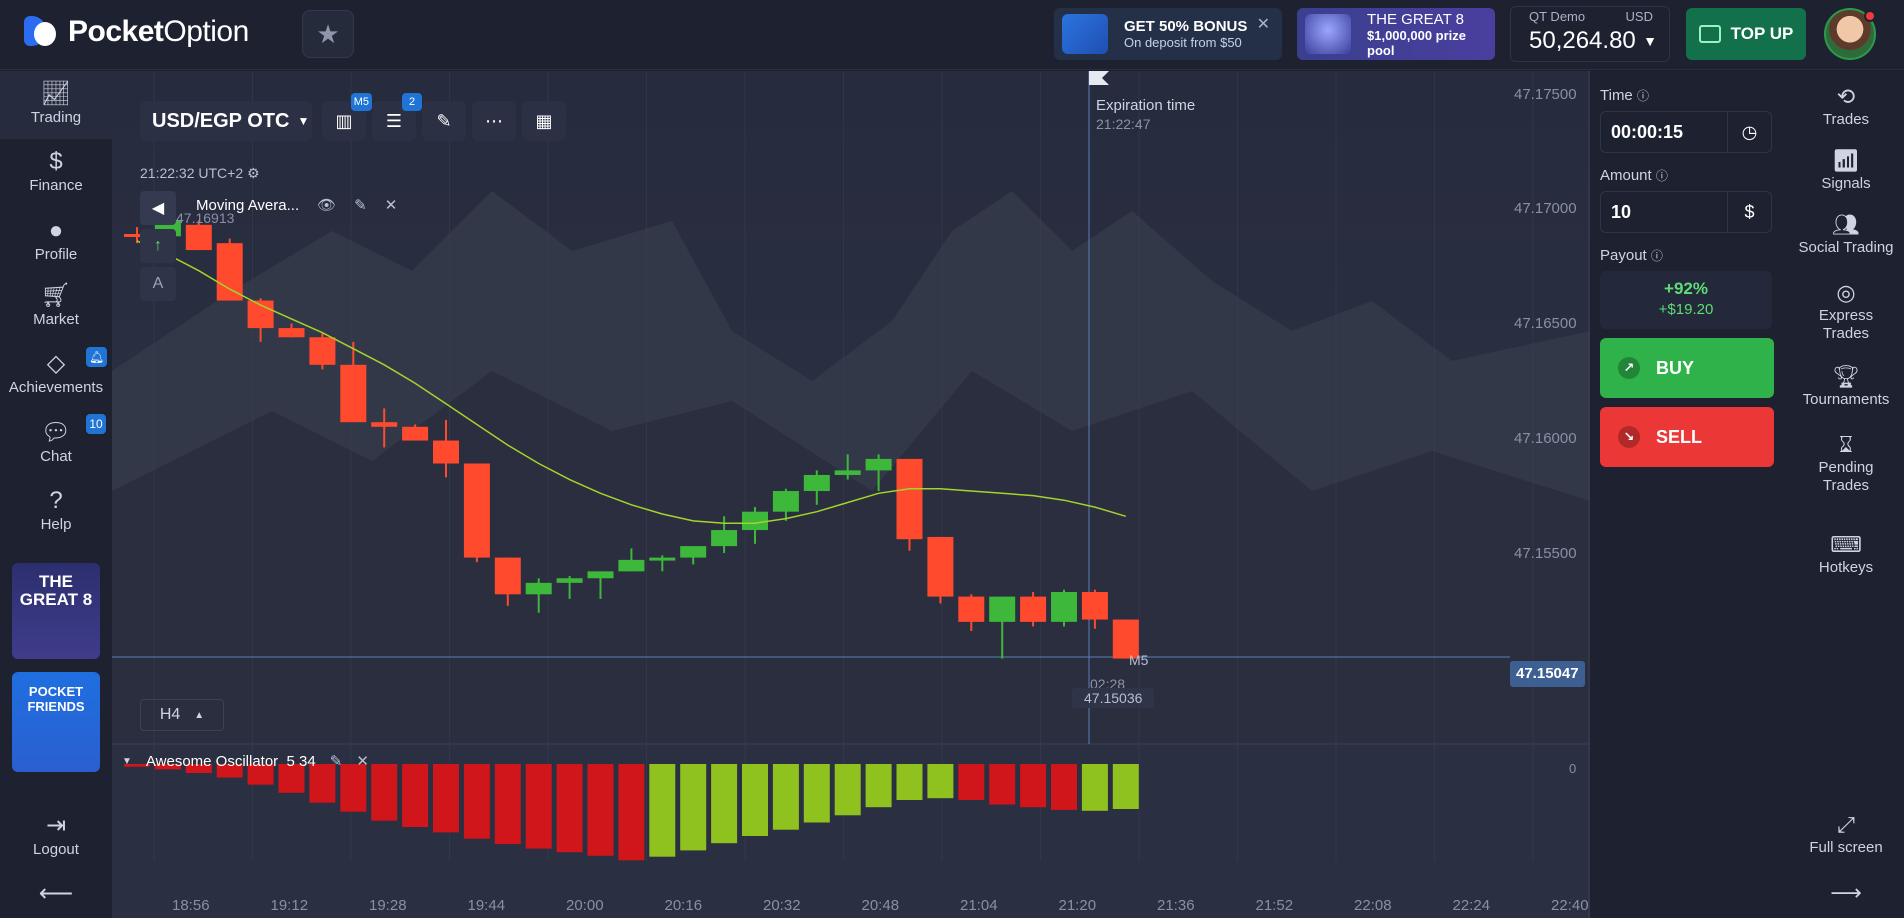  What do you see at coordinates (1846, 170) in the screenshot?
I see `nav-signals: 📶︎ Signals` at bounding box center [1846, 170].